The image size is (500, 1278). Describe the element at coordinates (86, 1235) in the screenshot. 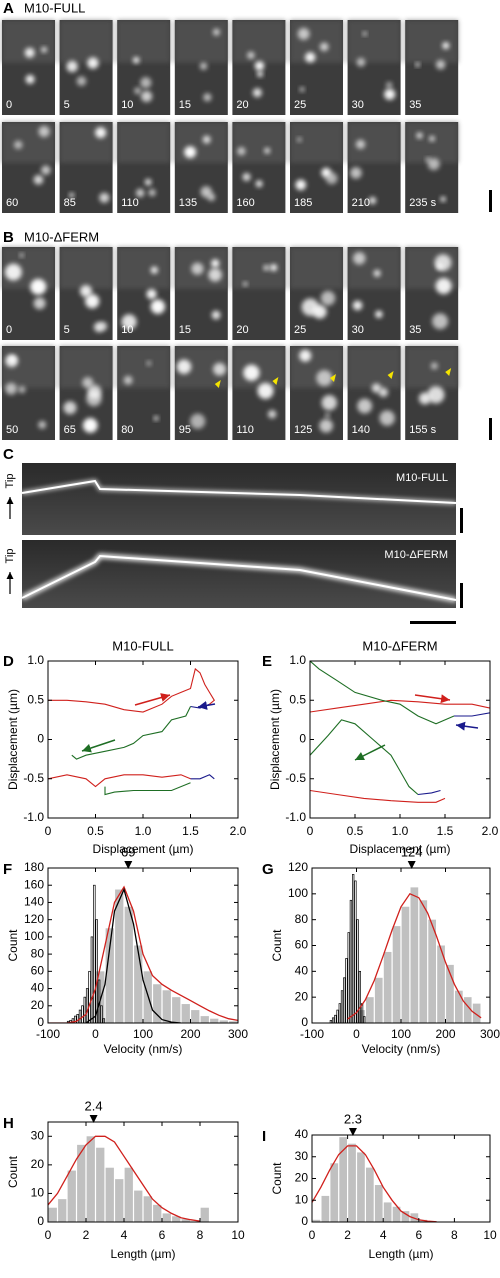

I see `x-tick-label: 2` at that location.